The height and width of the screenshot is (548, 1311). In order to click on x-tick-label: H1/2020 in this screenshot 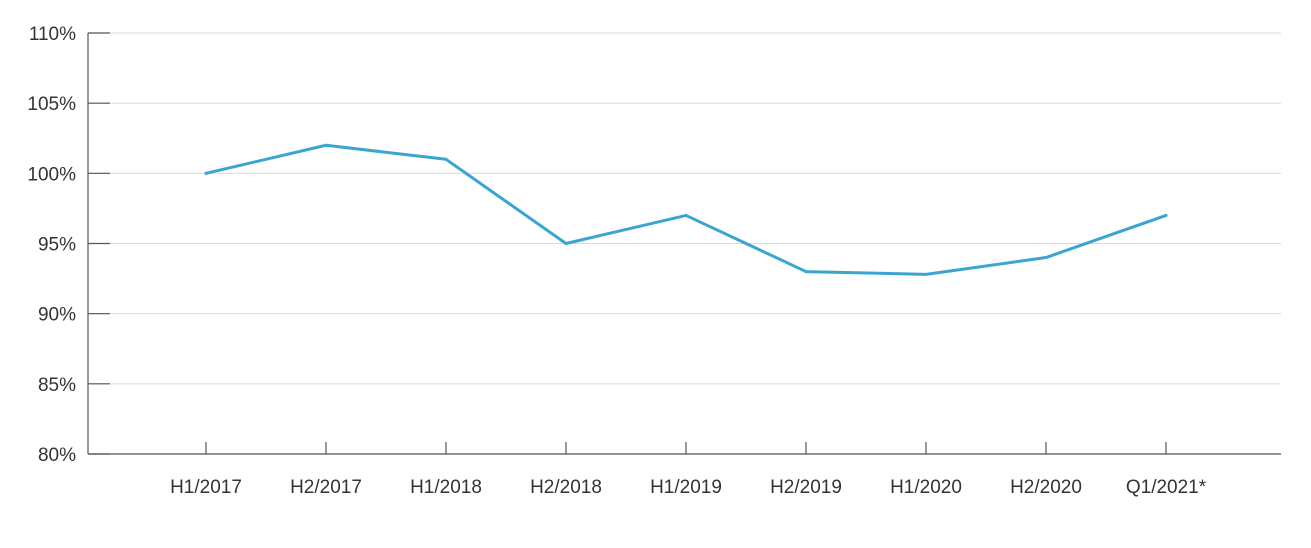, I will do `click(926, 487)`.